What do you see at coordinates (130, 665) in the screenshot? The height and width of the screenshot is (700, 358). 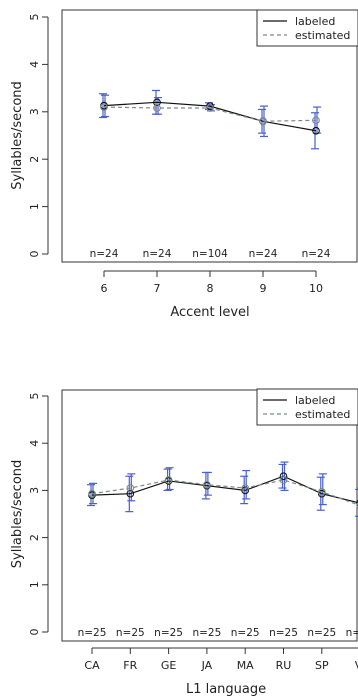 I see `x-tick-label: FR` at bounding box center [130, 665].